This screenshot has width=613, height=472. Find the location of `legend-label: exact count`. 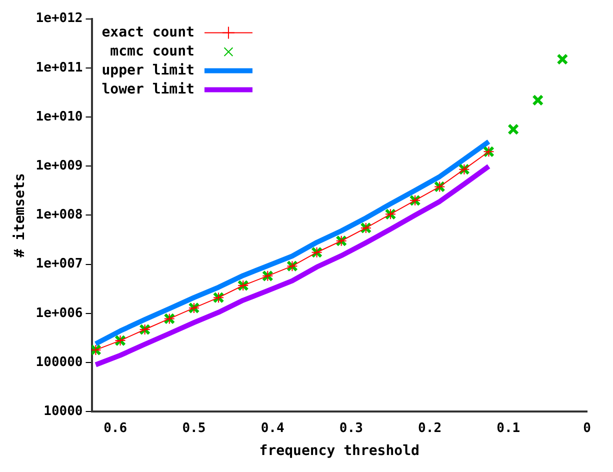

legend-label: exact count is located at coordinates (148, 32).